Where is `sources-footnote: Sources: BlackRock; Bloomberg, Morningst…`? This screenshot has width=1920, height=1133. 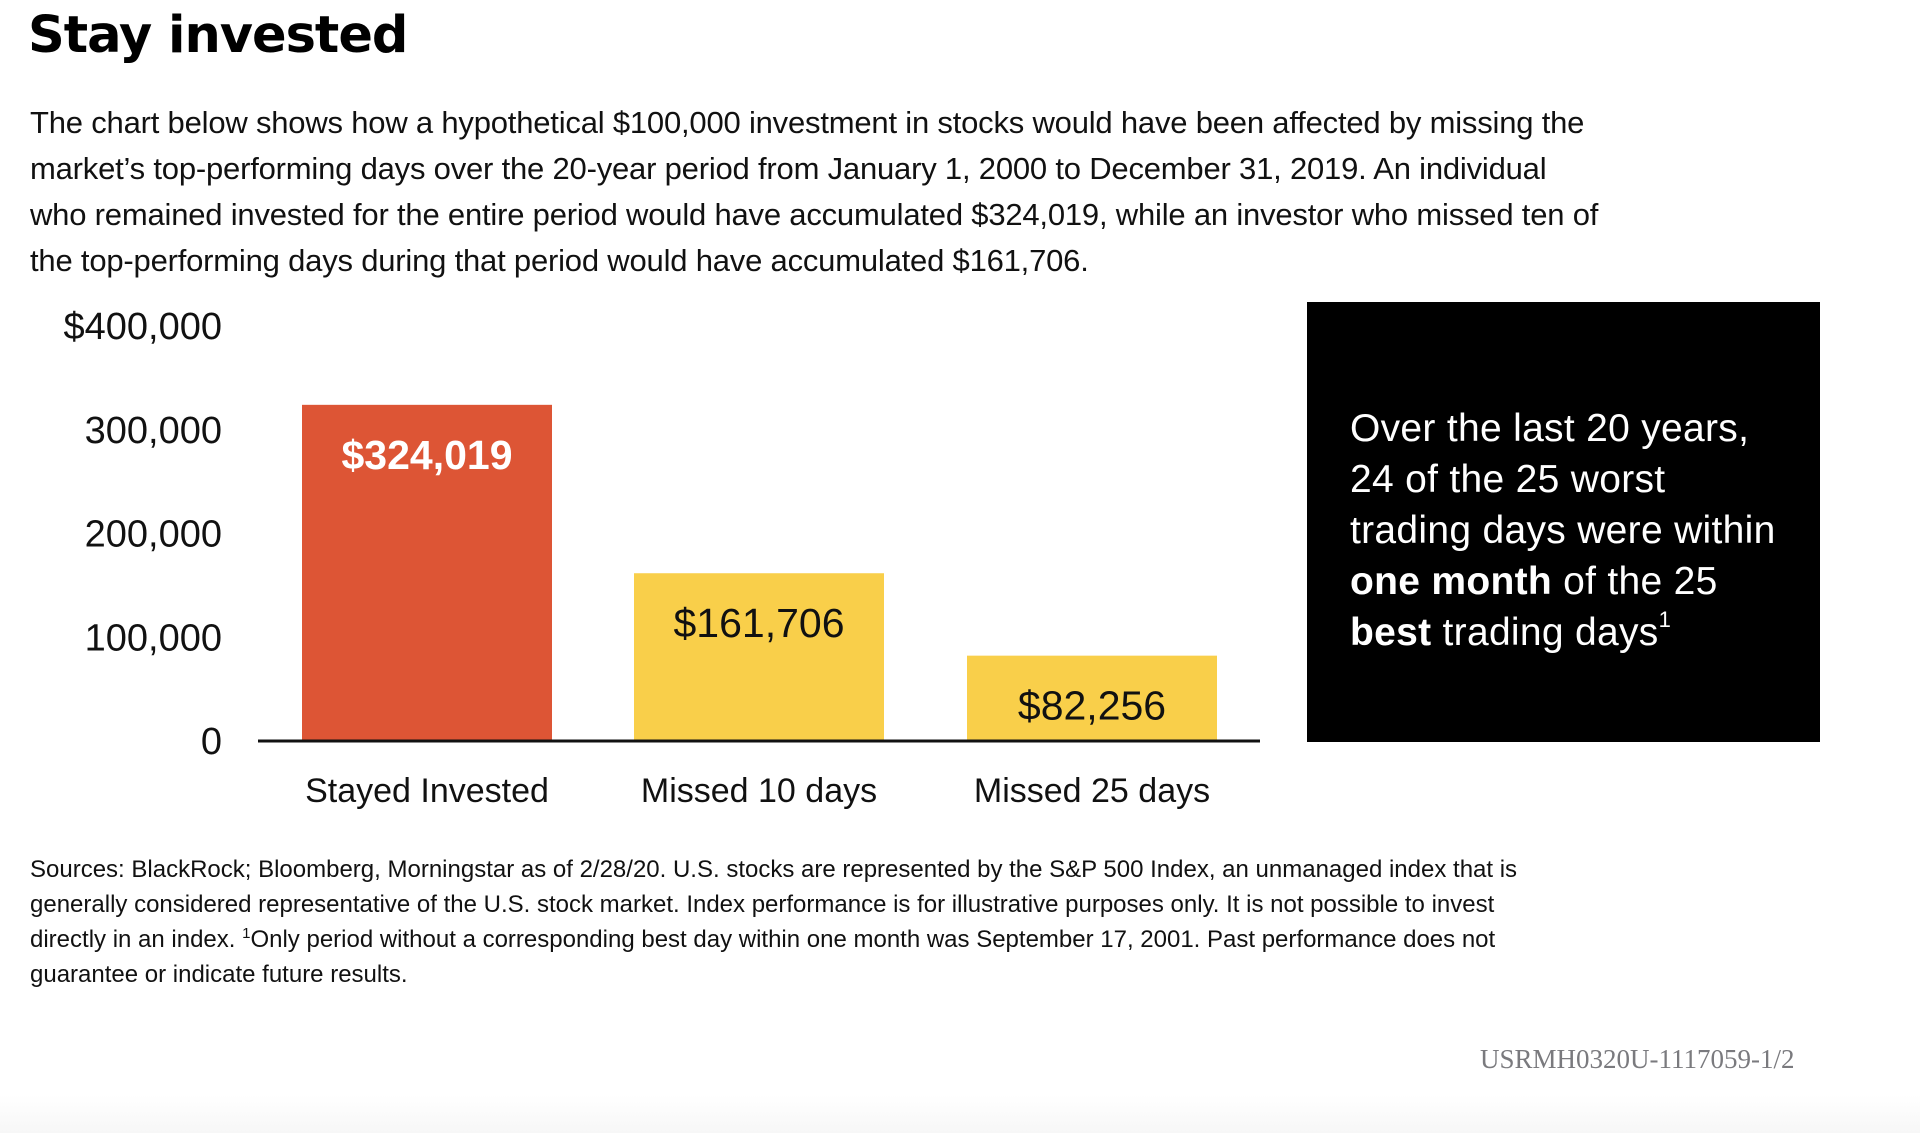 sources-footnote: Sources: BlackRock; Bloomberg, Morningst… is located at coordinates (970, 922).